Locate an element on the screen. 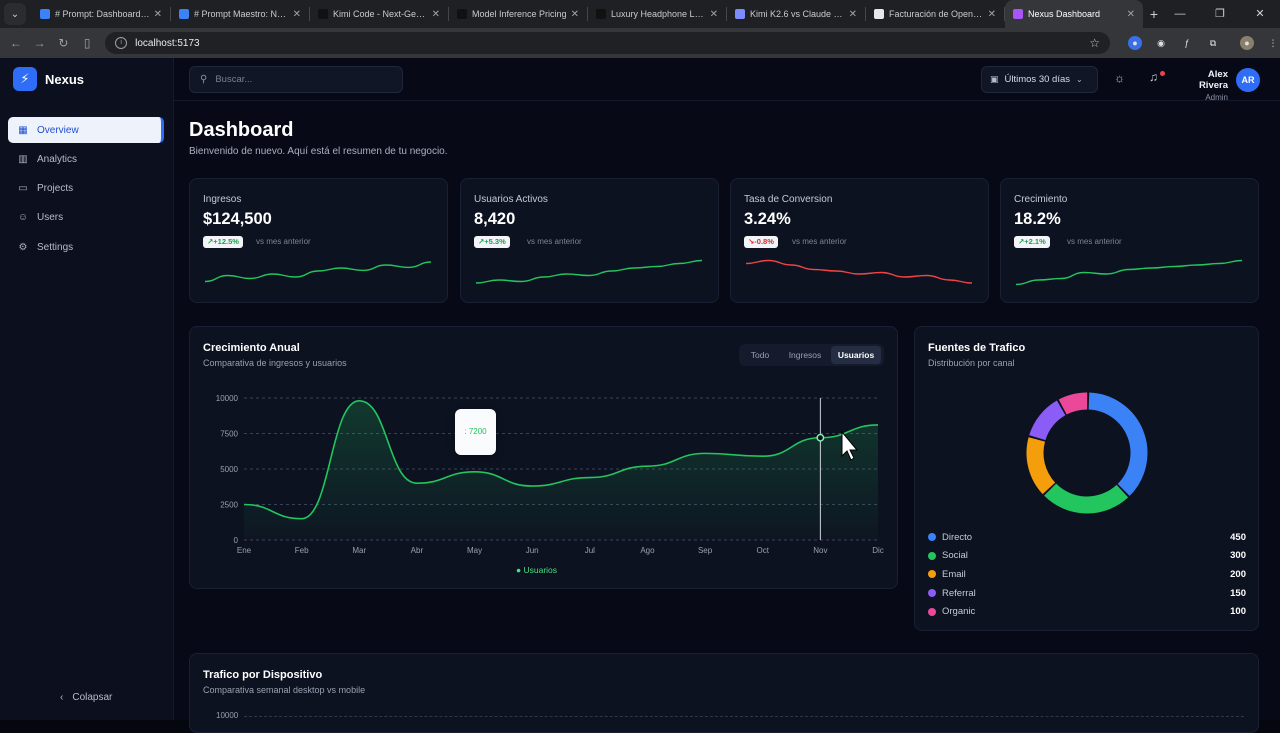  kpi-label: Tasa de Conversion is located at coordinates (788, 199).